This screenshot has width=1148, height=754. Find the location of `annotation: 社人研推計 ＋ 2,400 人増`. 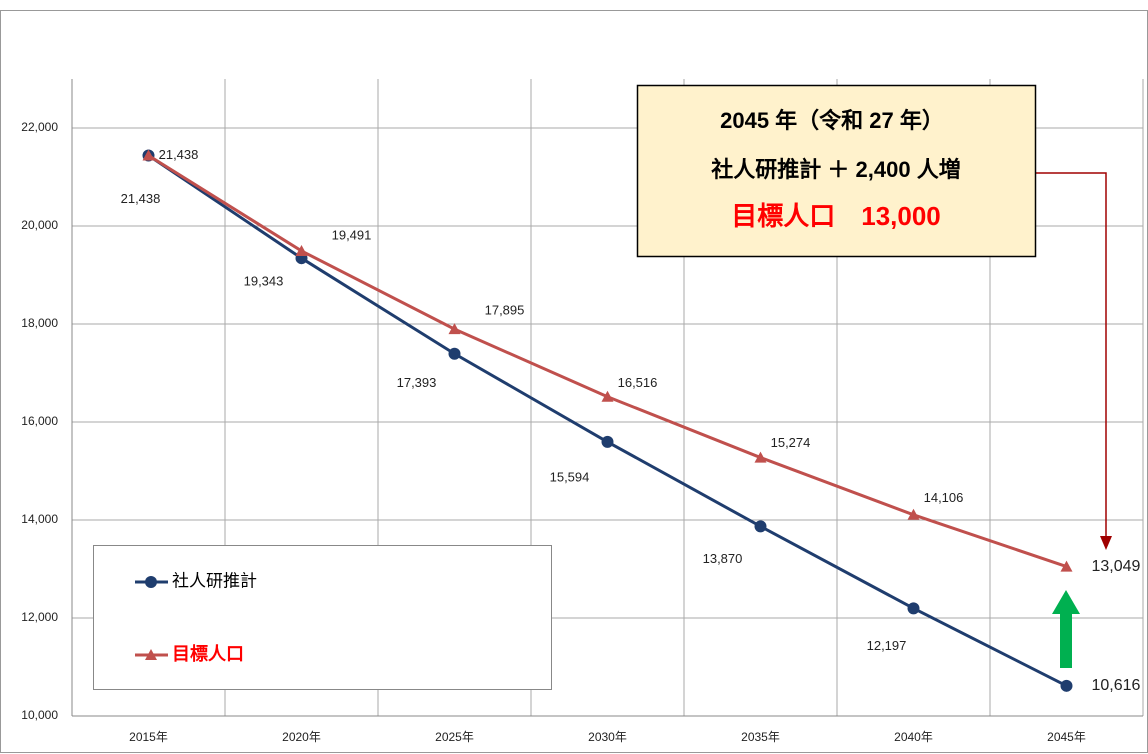

annotation: 社人研推計 ＋ 2,400 人増 is located at coordinates (835, 169).